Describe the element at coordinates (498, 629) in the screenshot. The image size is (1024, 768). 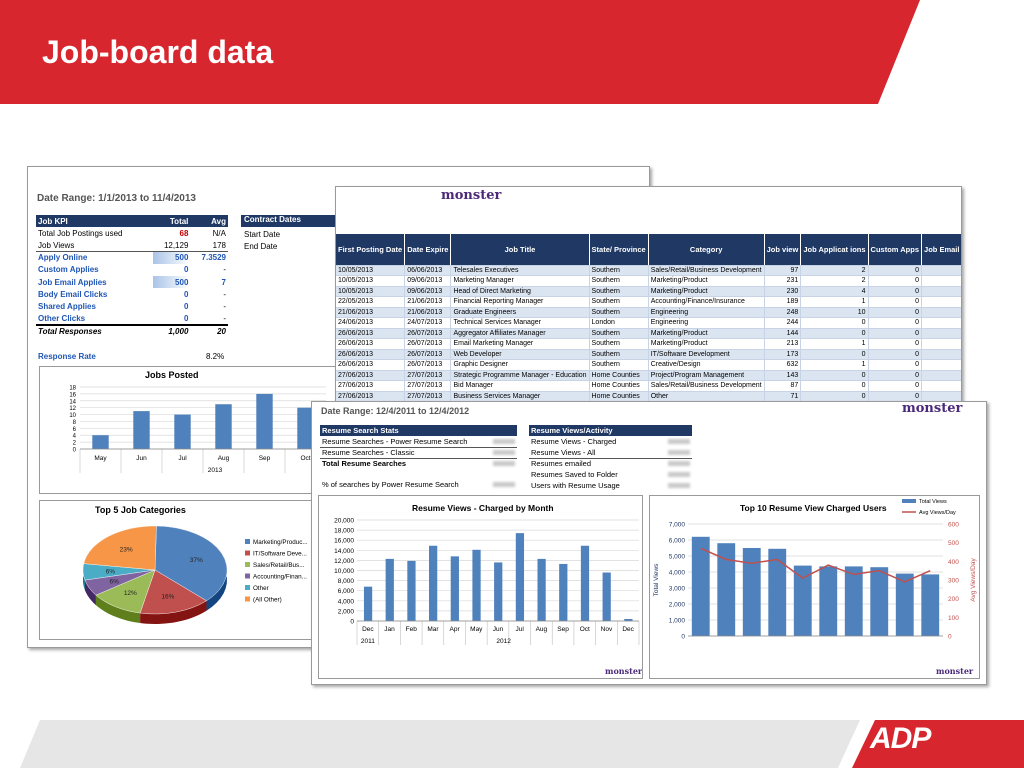
I see `x-tick-label: Jun` at that location.